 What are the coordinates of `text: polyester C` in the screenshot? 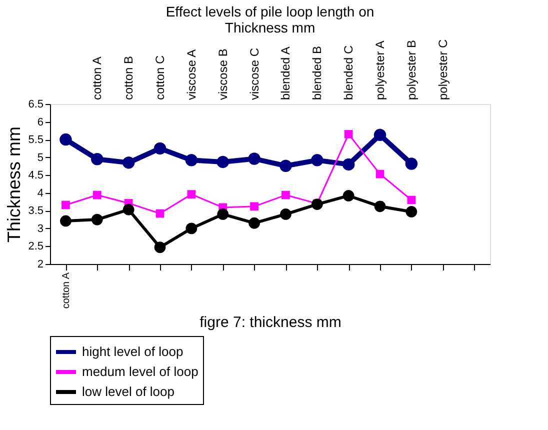 It's located at (443, 69).